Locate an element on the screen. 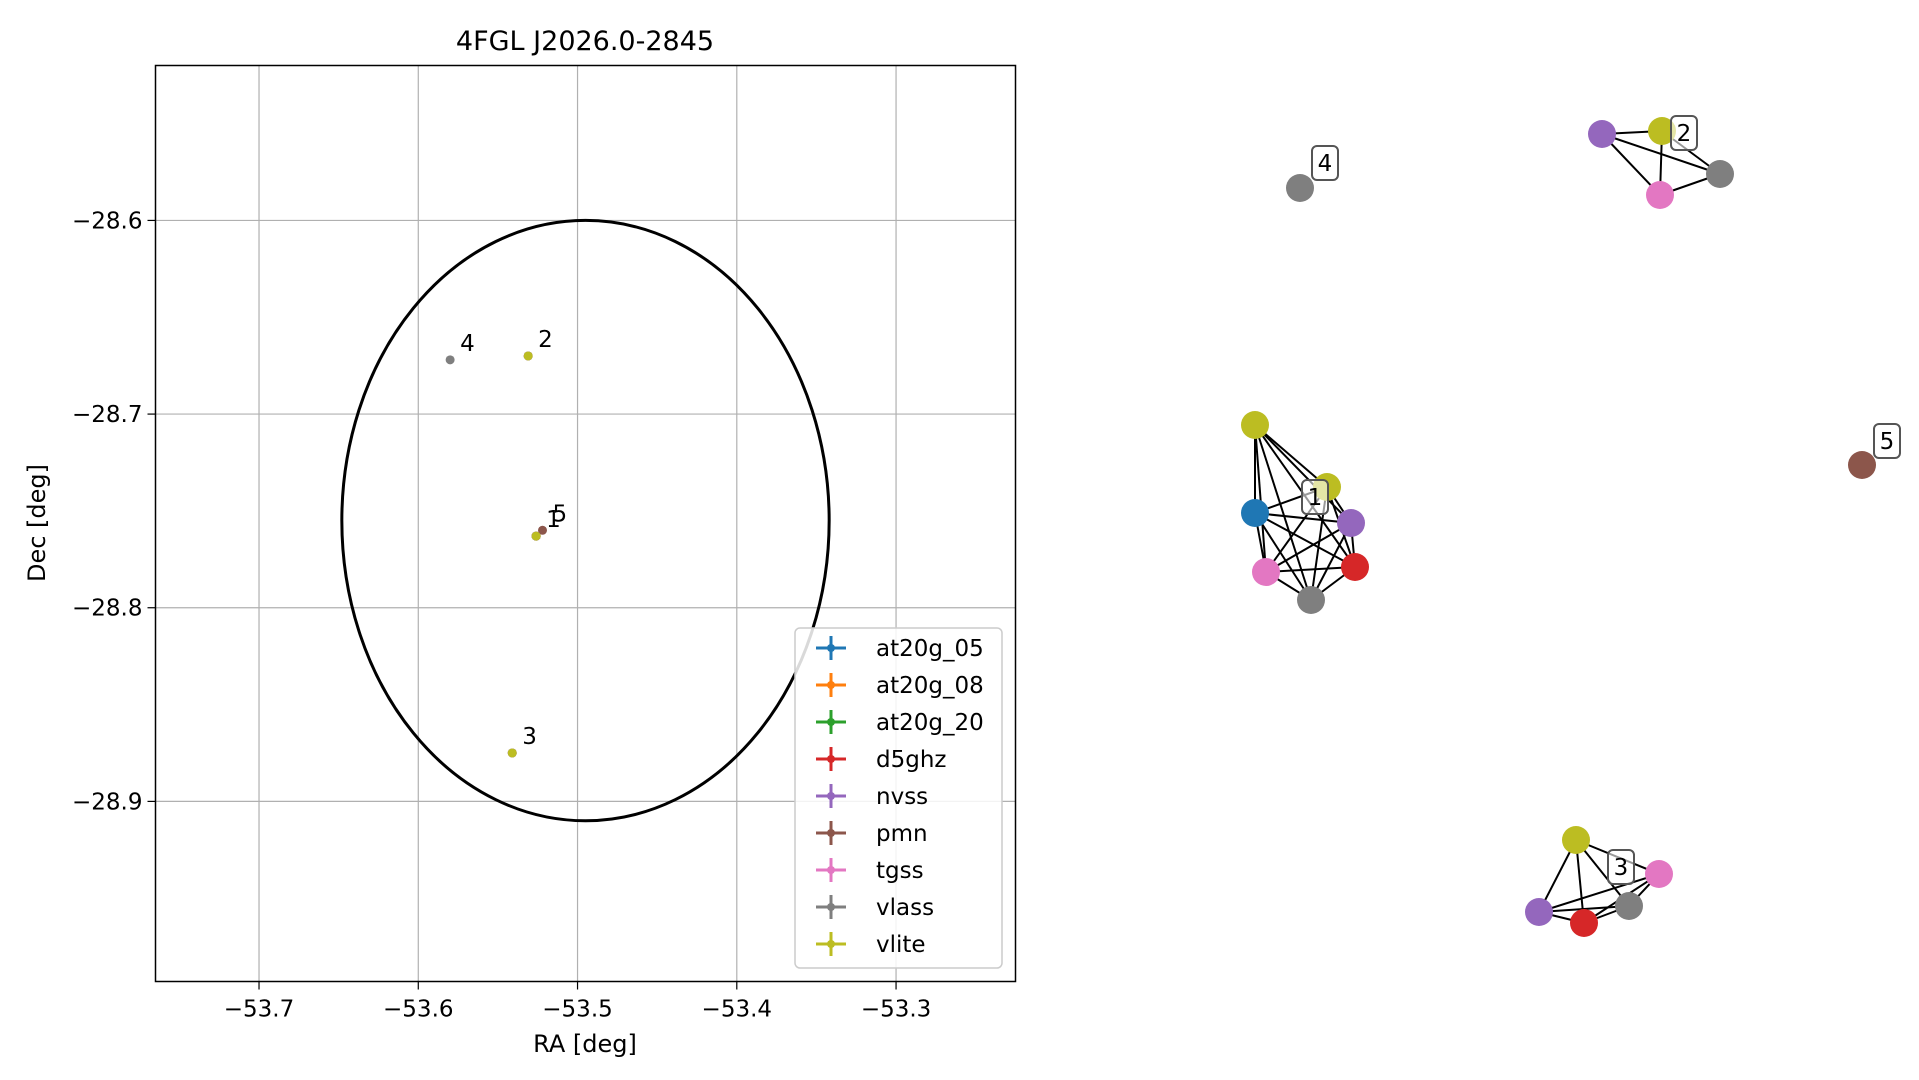 This screenshot has height=1080, width=1919. legend-label-at20g_20: at20g_20 is located at coordinates (930, 723).